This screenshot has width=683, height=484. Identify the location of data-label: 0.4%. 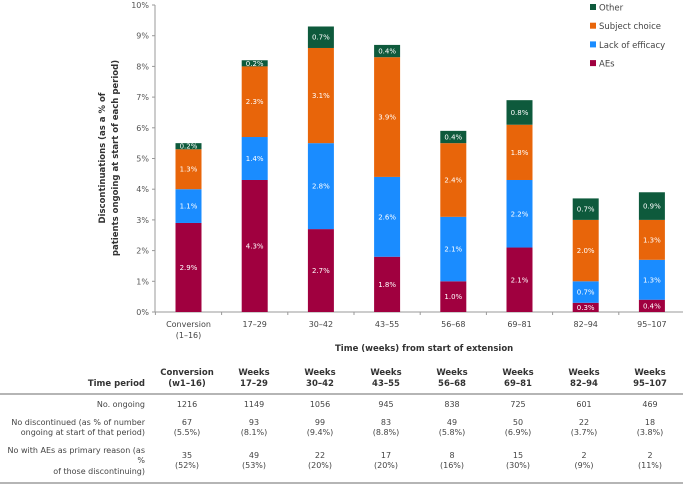
(453, 138).